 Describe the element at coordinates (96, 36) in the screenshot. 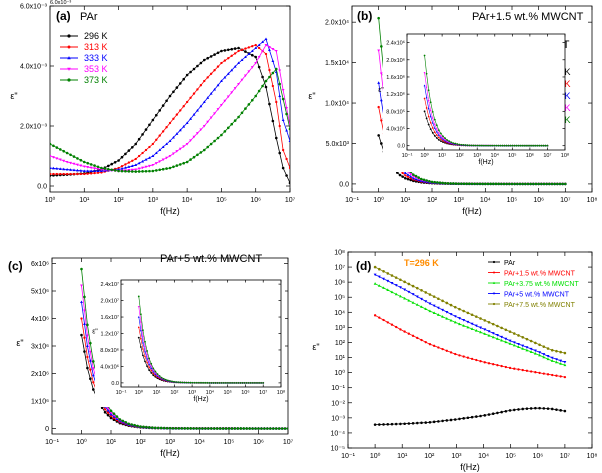

I see `panel-a-legend-label: 296 K` at that location.